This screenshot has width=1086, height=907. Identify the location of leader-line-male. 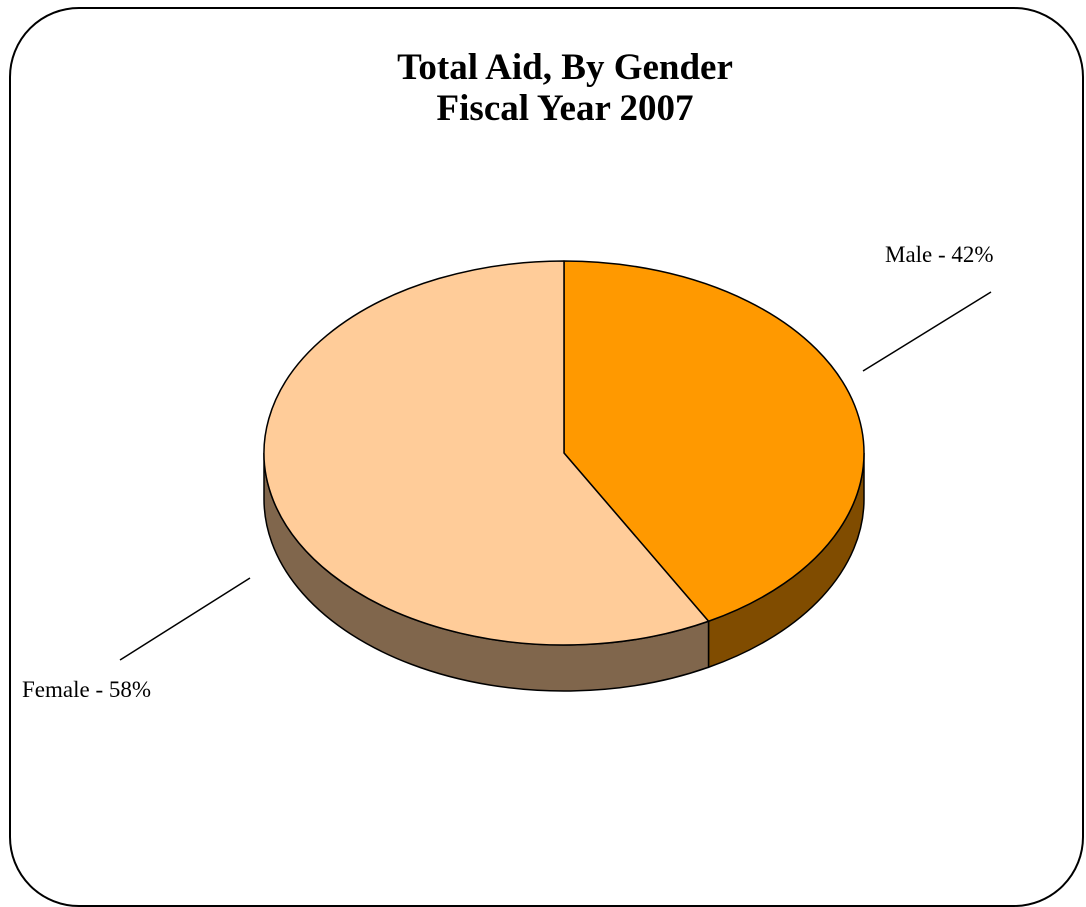
(927, 331).